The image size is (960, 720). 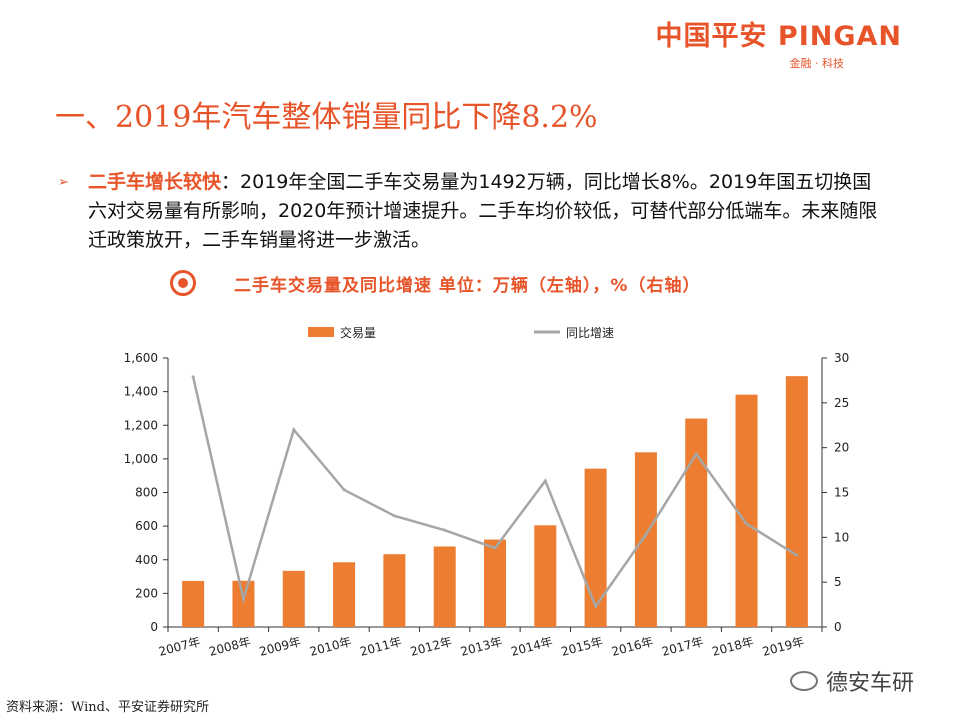 I want to click on bar-2009年, so click(x=293, y=598).